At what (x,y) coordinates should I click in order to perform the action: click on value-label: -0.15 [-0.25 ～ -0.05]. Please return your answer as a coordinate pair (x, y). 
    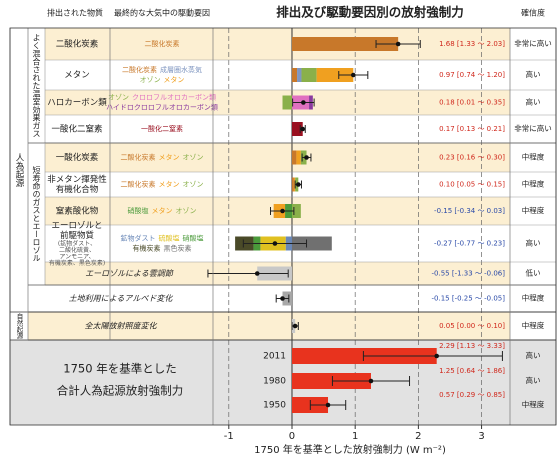
    Looking at the image, I should click on (469, 299).